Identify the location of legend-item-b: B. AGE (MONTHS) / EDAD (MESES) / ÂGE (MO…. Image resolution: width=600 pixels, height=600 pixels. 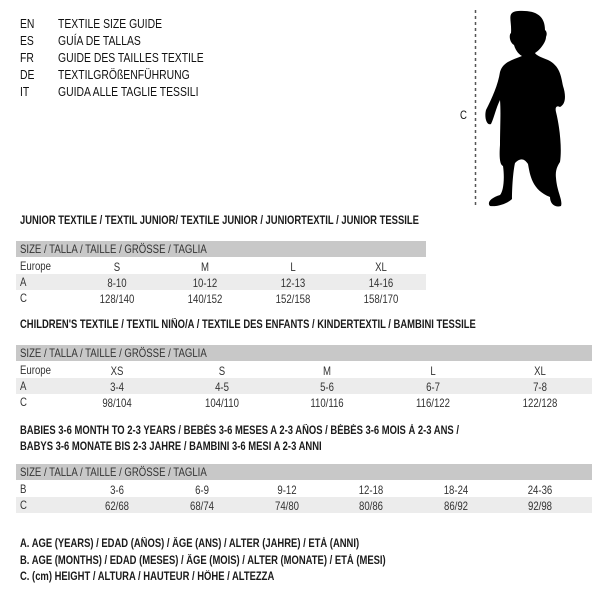
(203, 561).